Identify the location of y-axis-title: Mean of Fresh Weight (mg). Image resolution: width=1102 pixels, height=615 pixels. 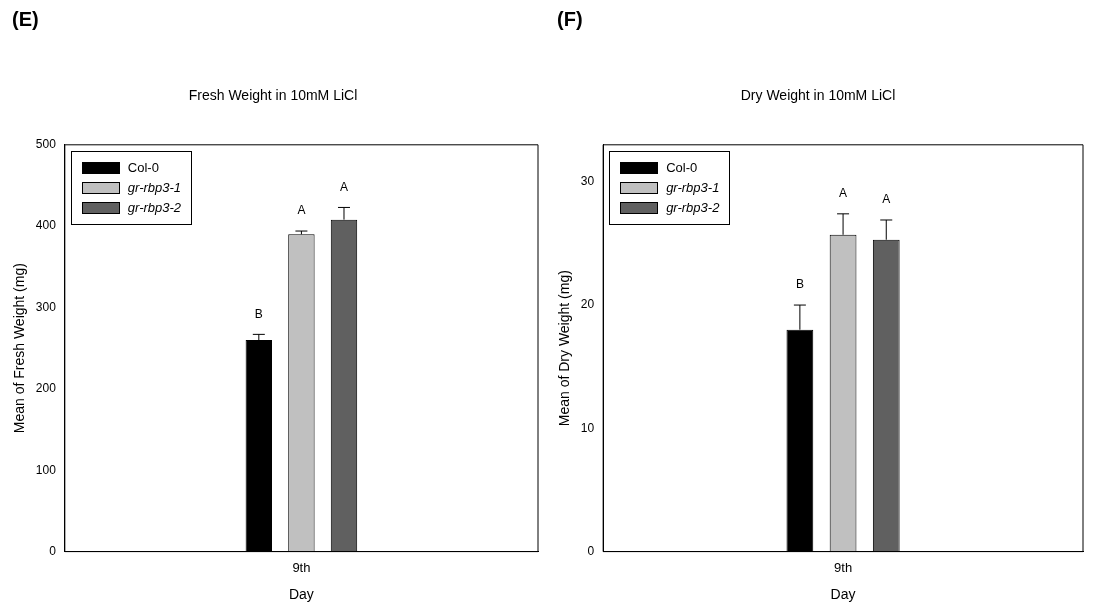
(19, 348).